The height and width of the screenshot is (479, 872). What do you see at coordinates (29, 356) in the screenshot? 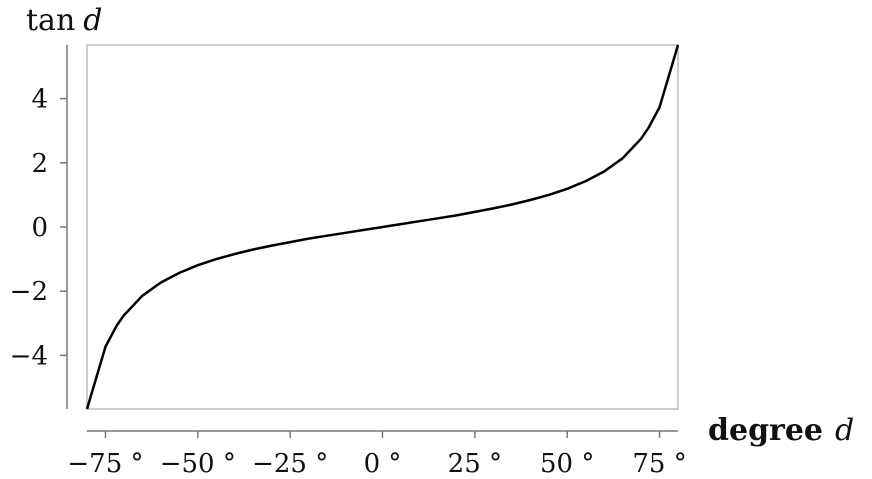
I see `y-tick-label: −4` at bounding box center [29, 356].